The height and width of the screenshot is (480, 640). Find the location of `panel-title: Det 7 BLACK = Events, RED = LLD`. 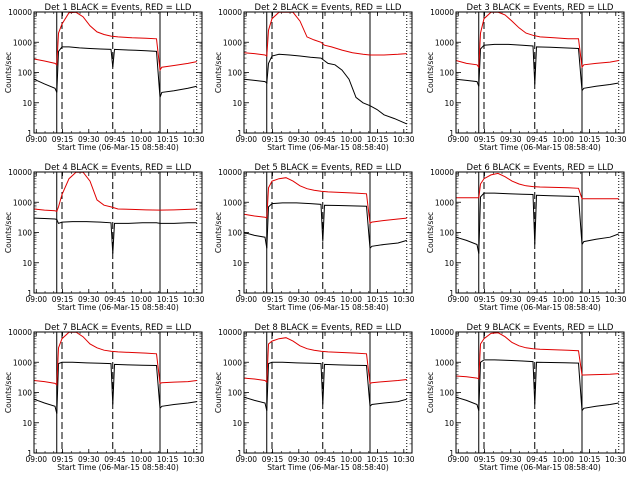

panel-title: Det 7 BLACK = Events, RED = LLD is located at coordinates (118, 328).